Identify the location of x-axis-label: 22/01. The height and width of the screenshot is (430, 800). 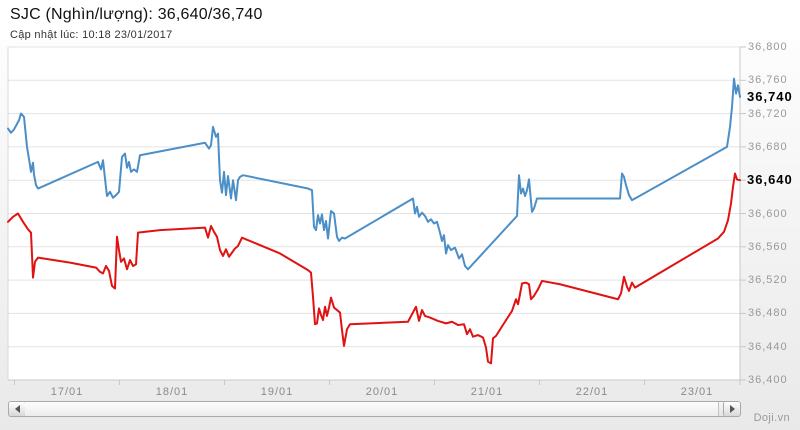
(592, 392).